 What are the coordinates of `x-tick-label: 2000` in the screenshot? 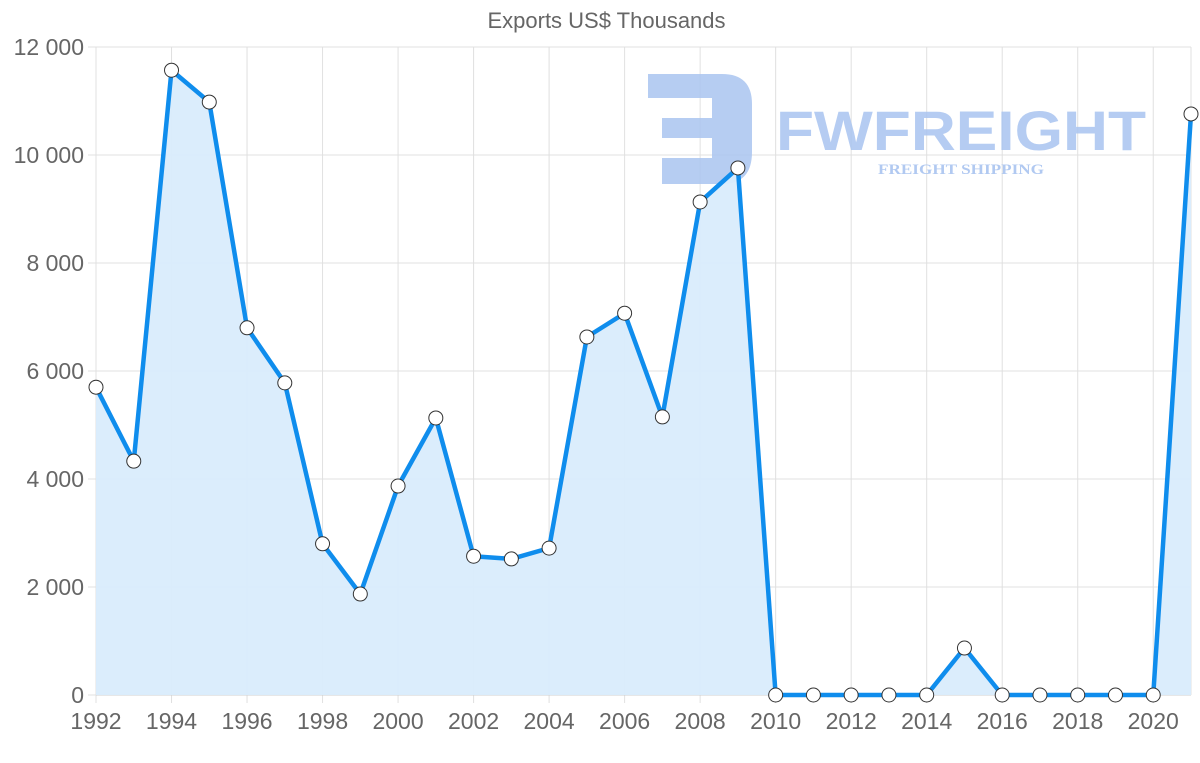 It's located at (397, 721).